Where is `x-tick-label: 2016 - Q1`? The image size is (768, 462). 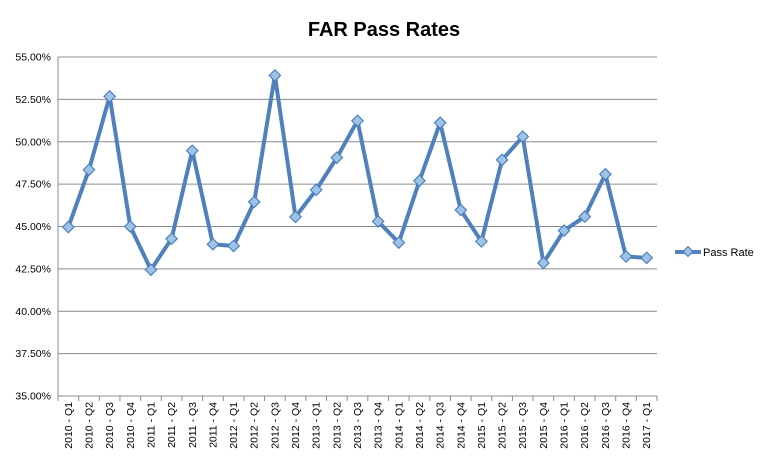
x-tick-label: 2016 - Q1 is located at coordinates (565, 425).